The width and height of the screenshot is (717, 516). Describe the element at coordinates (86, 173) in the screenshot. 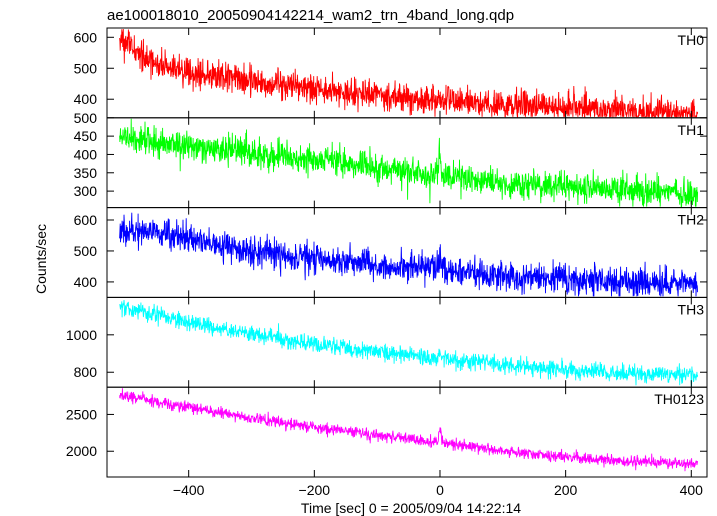

I see `y-tick-label: 350` at that location.